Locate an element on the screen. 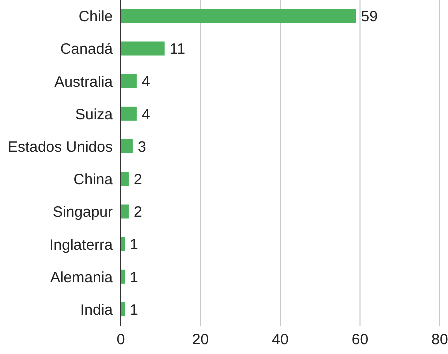  x-tick-label: 0 is located at coordinates (121, 340).